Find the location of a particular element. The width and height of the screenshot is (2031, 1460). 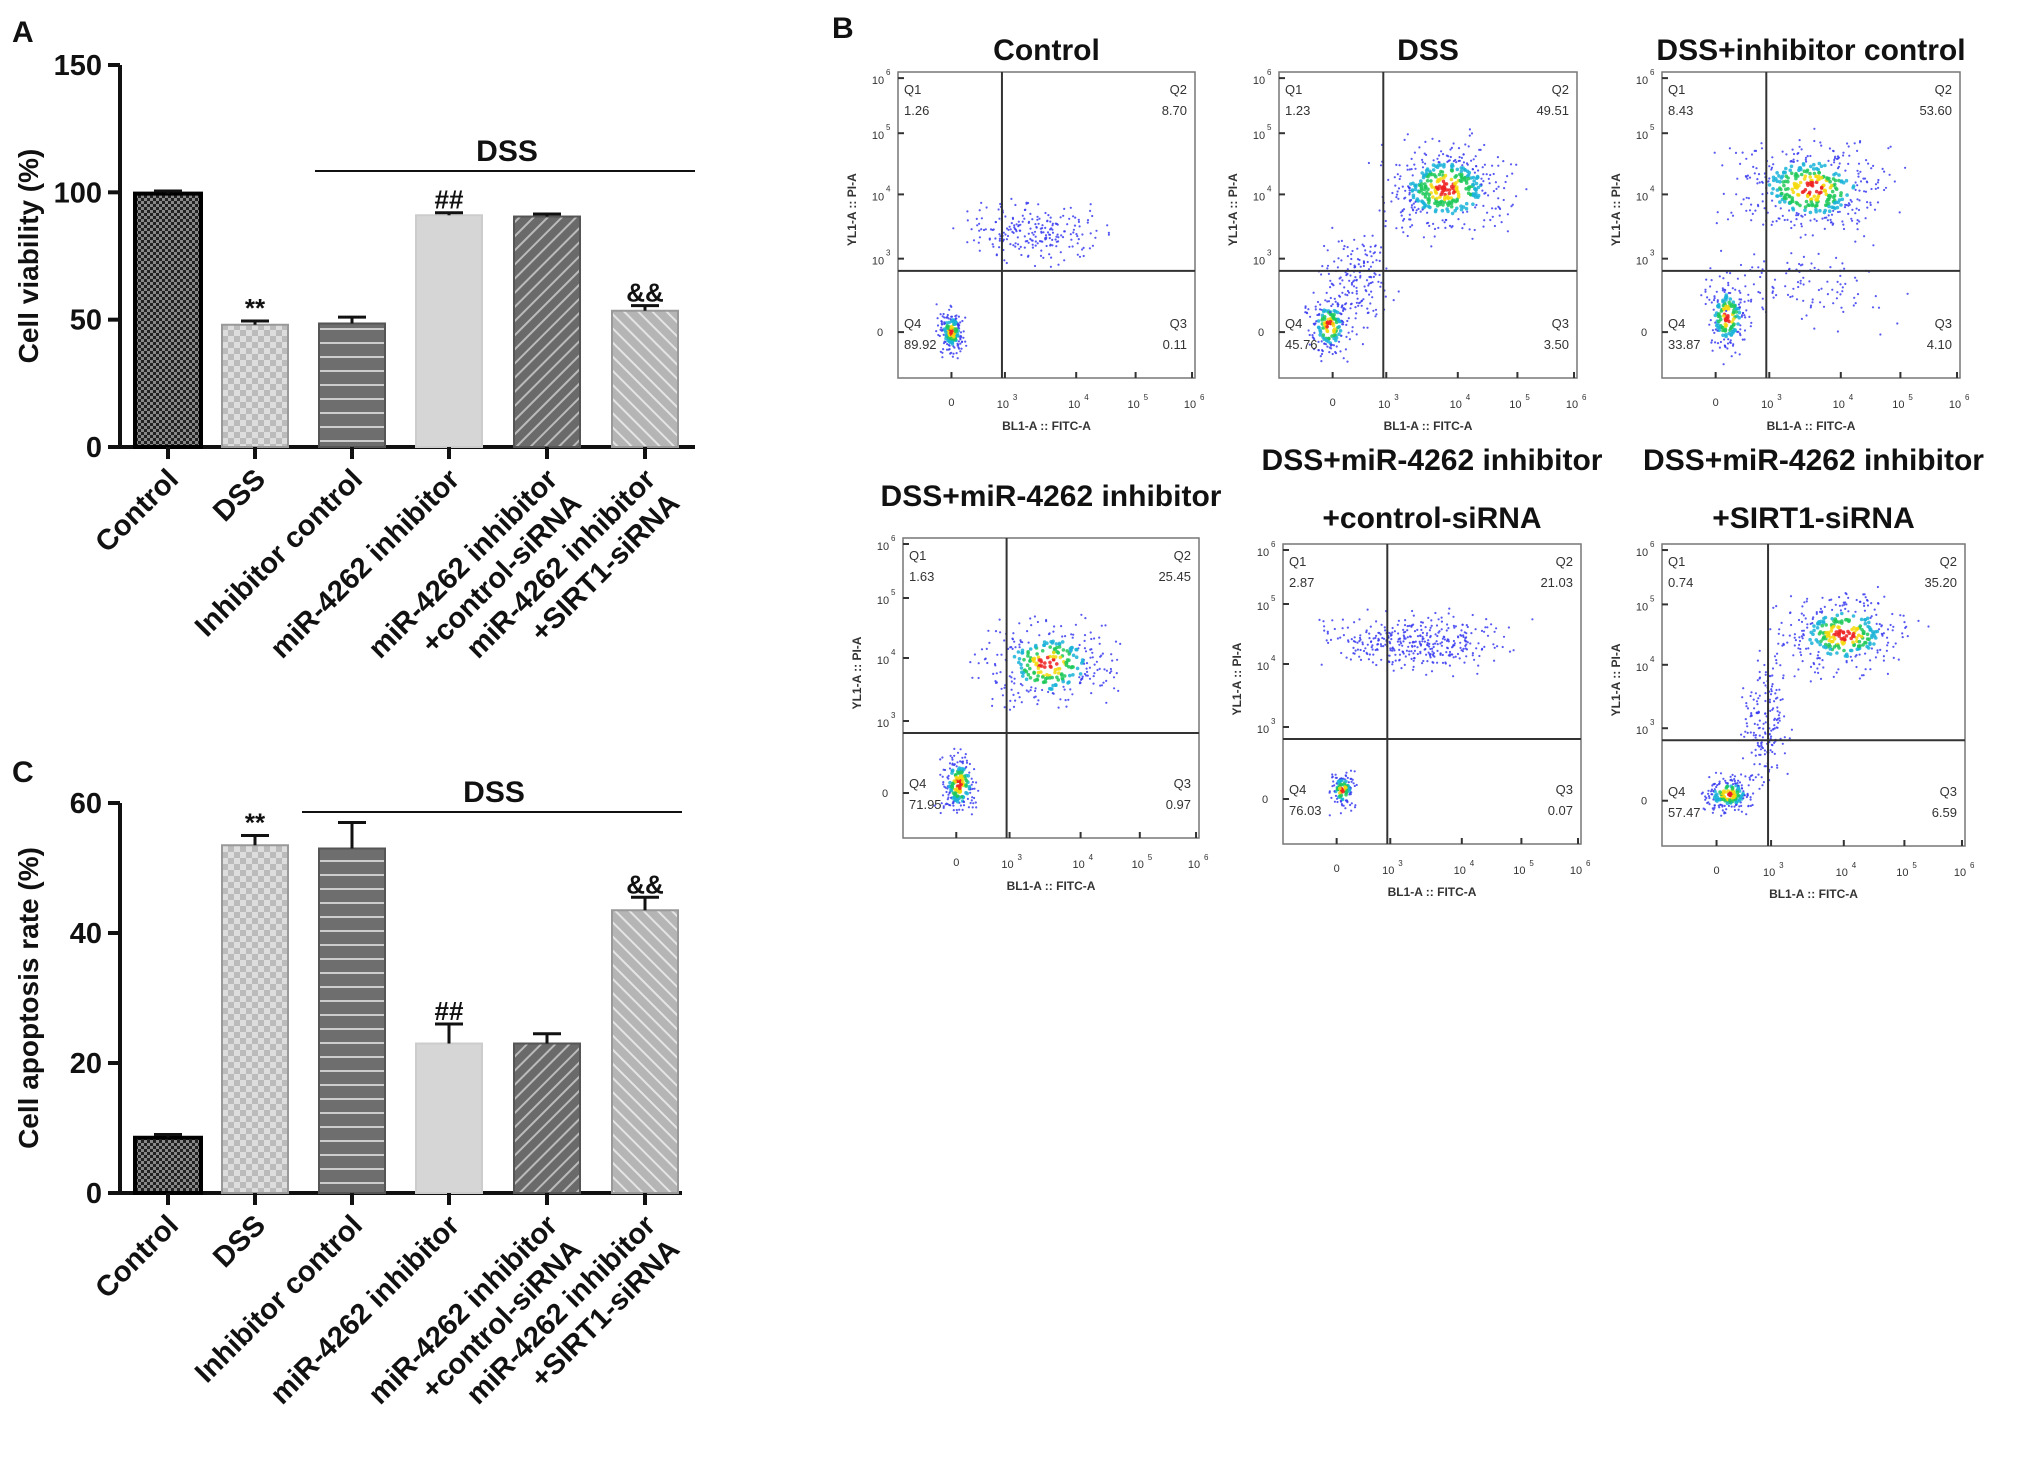

x-tick-exponent: 3 is located at coordinates (1396, 397).